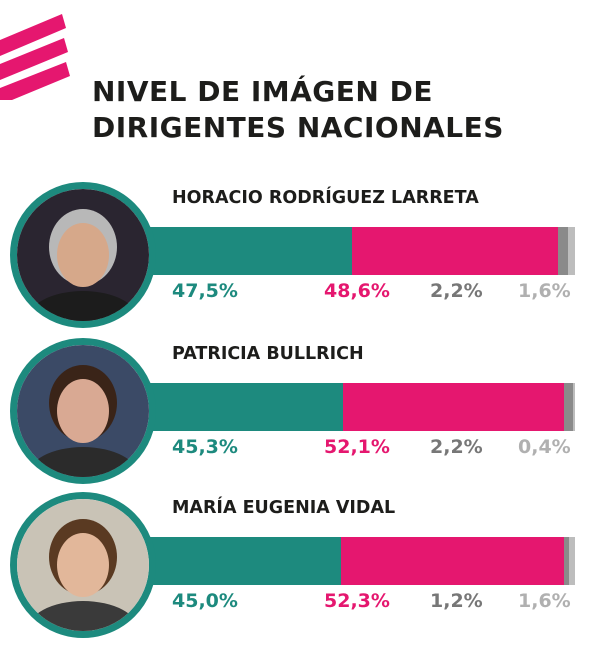 This screenshot has height=647, width=600. What do you see at coordinates (357, 601) in the screenshot?
I see `value-label: 52,3%` at bounding box center [357, 601].